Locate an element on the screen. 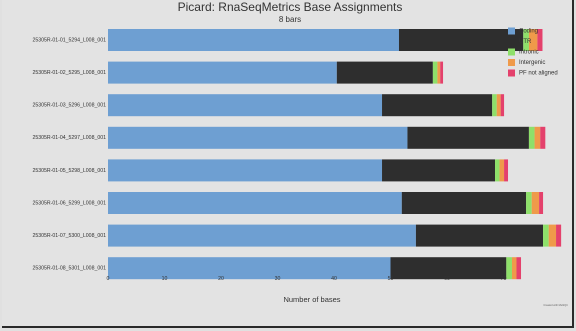  category-label: 25305R-01-06_5299_L008_001 is located at coordinates (69, 203).